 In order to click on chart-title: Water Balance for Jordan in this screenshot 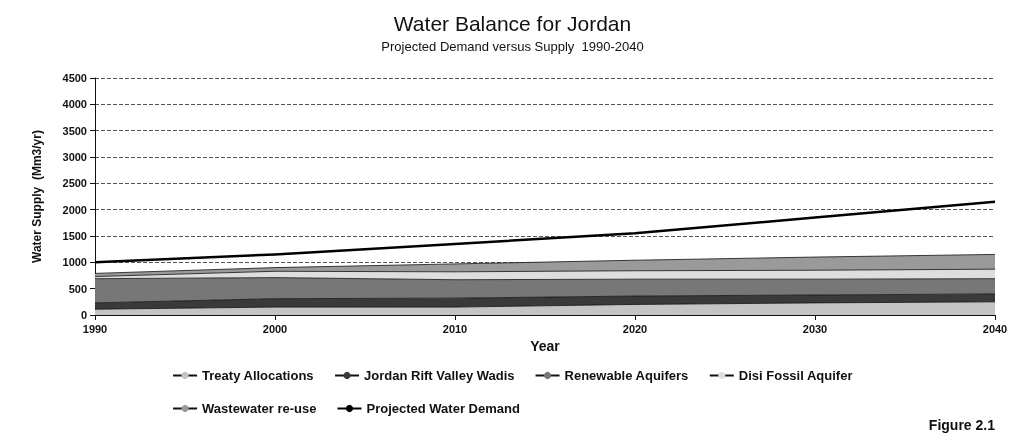, I will do `click(512, 23)`.